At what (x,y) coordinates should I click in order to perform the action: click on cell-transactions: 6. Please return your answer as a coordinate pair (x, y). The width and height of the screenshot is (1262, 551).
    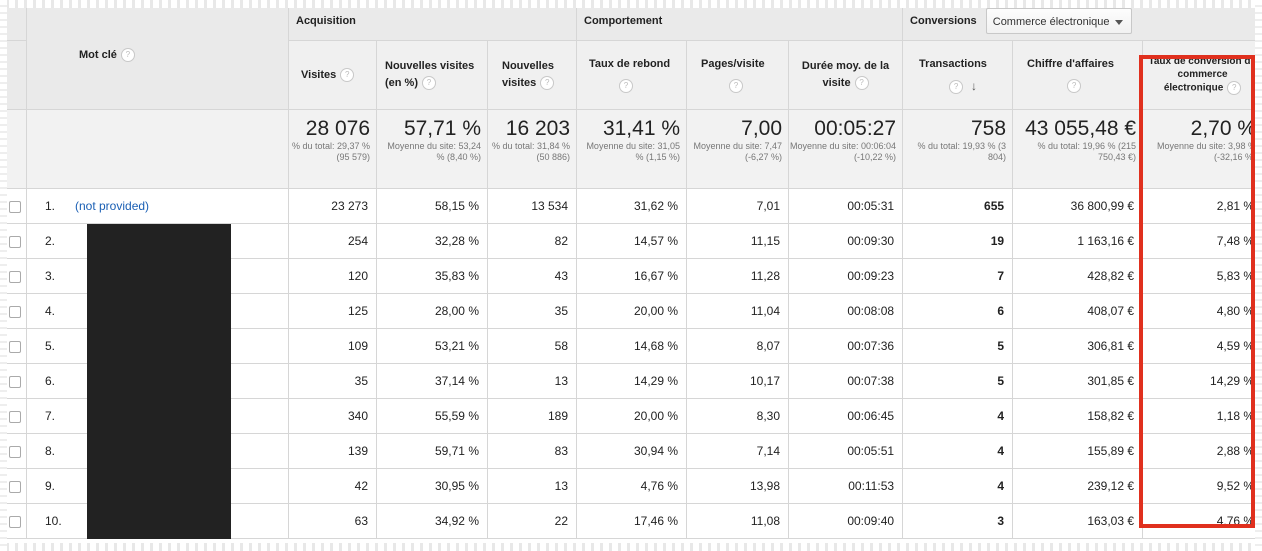
    Looking at the image, I should click on (958, 311).